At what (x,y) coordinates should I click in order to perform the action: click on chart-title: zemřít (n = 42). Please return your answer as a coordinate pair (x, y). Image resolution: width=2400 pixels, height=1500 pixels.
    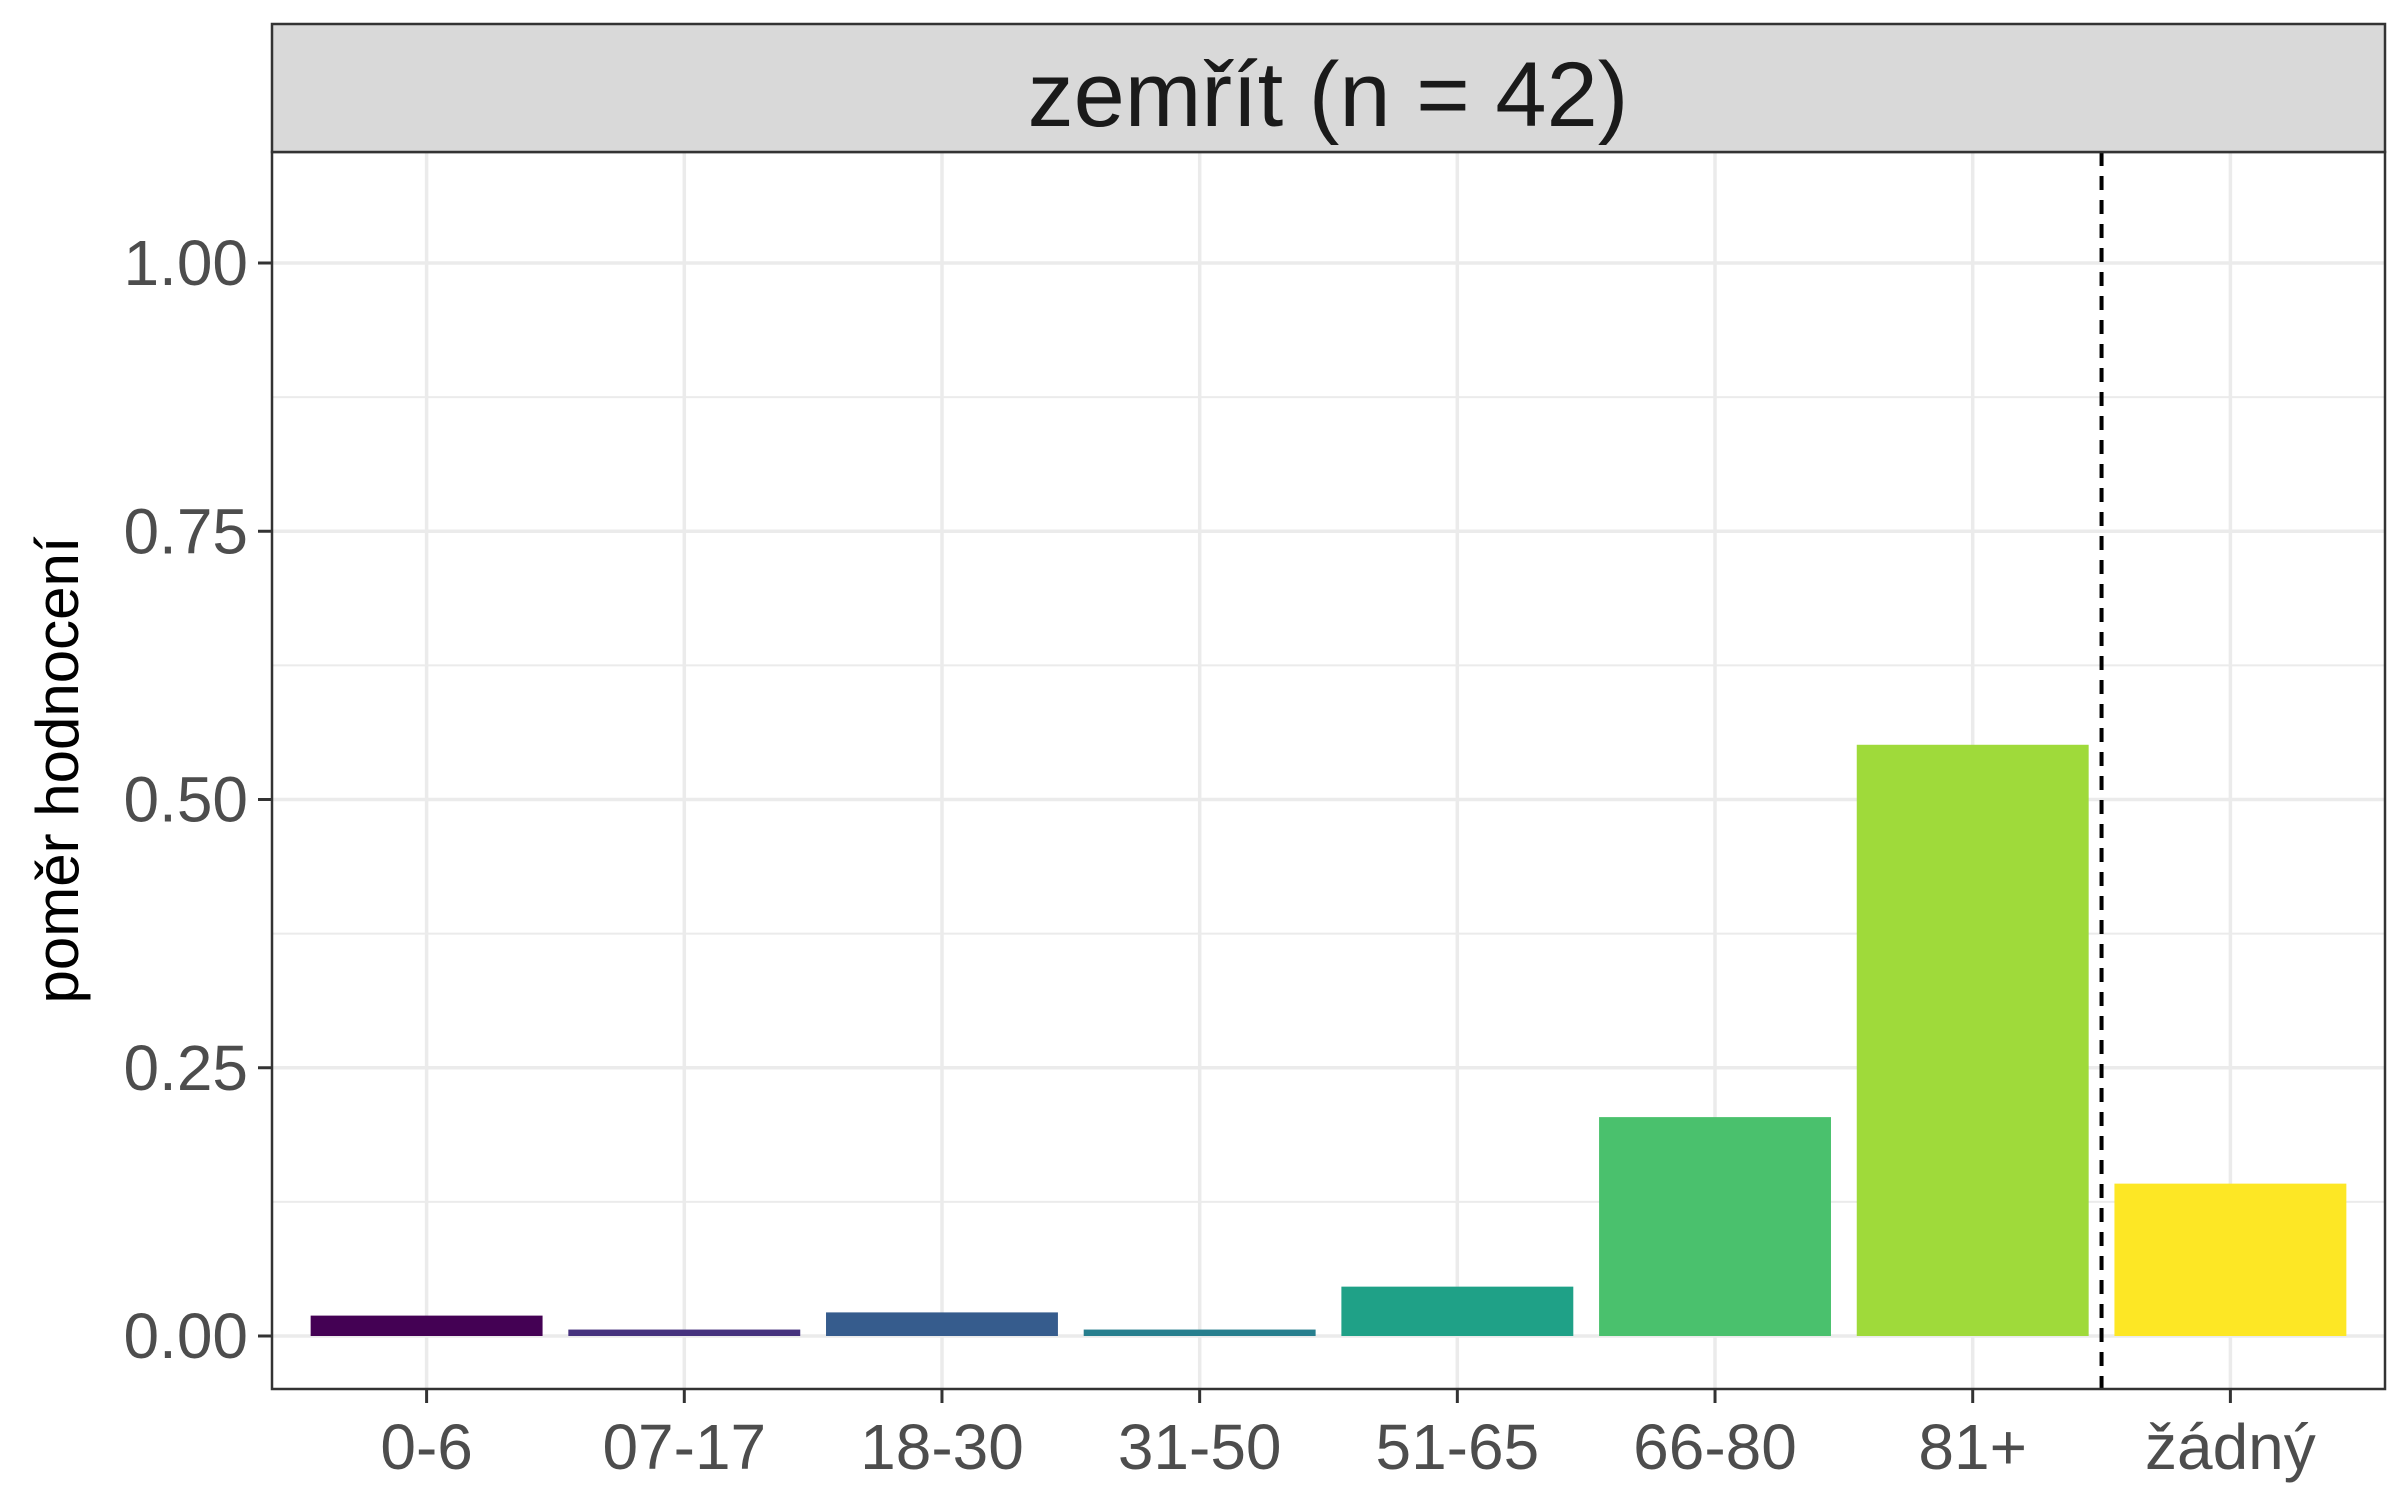
    Looking at the image, I should click on (1328, 95).